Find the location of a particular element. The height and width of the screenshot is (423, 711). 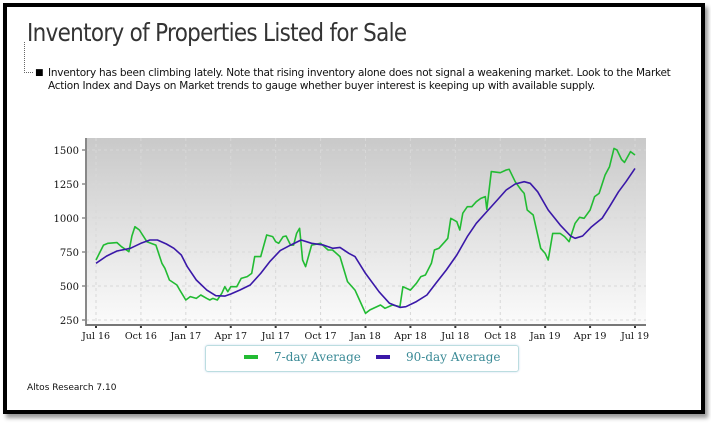

x-tick-label: Apr 19 is located at coordinates (590, 336).